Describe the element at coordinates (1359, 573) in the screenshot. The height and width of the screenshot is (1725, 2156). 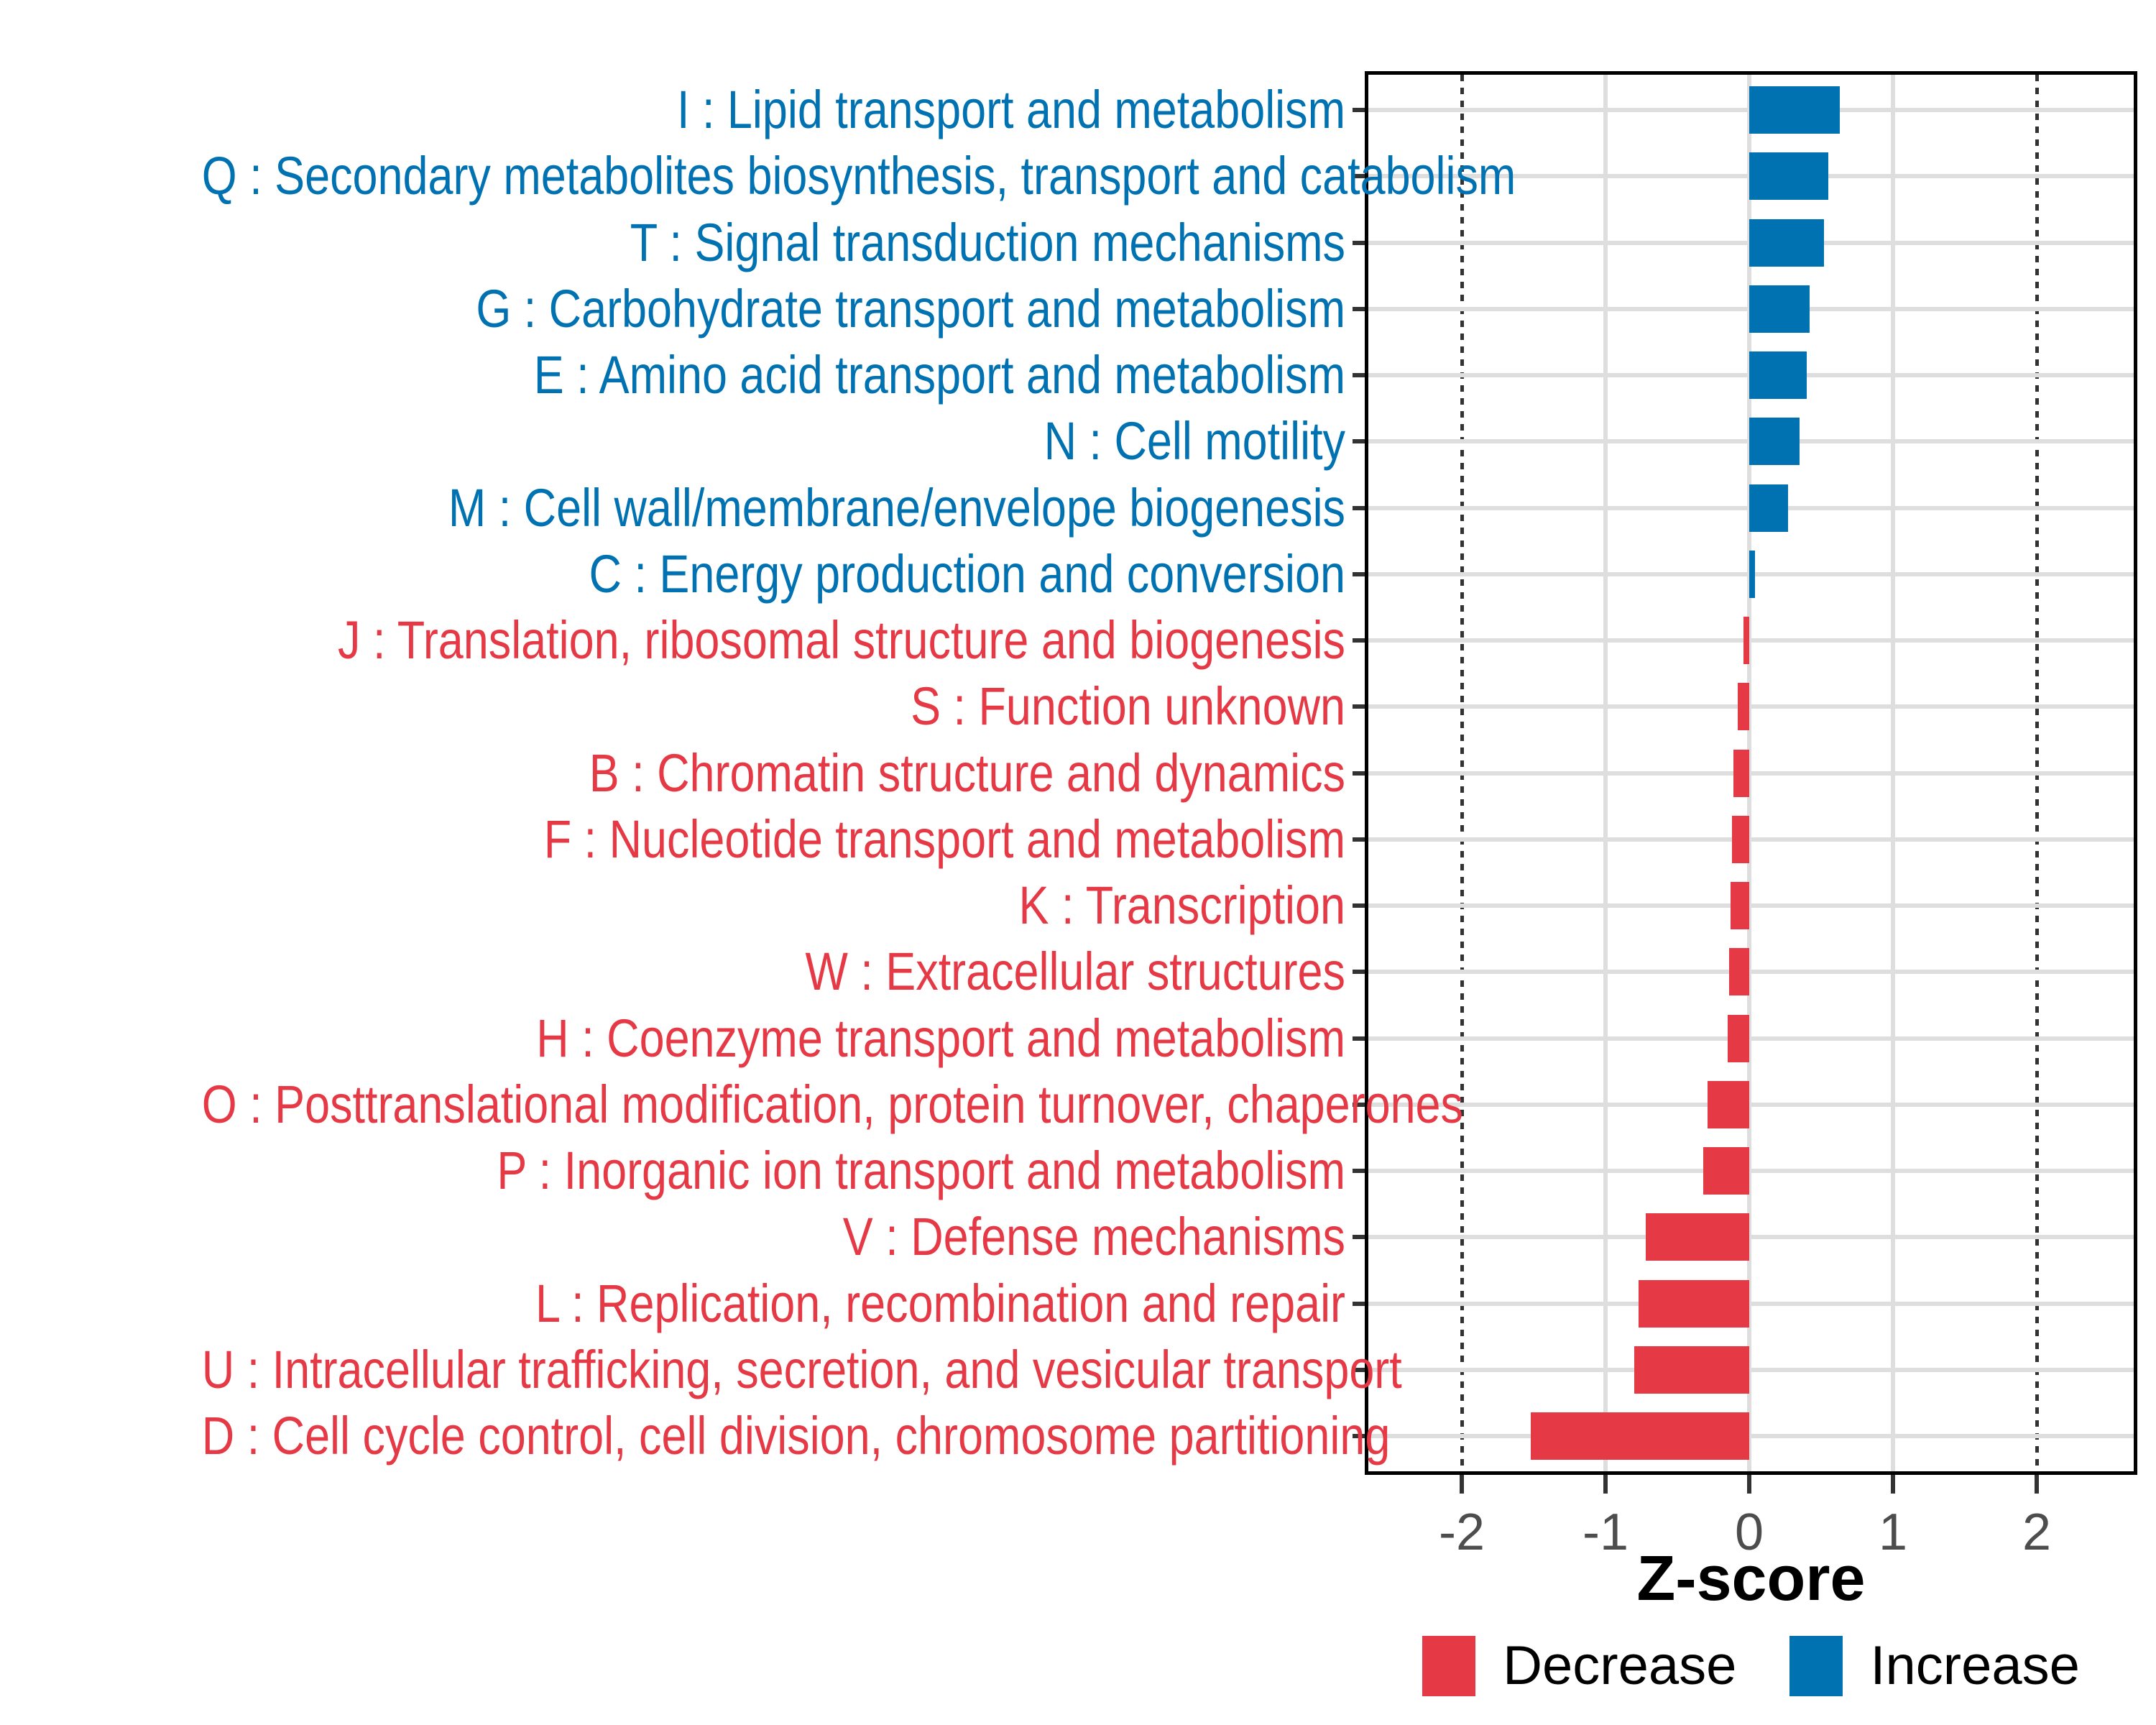
I see `y-tick-C` at that location.